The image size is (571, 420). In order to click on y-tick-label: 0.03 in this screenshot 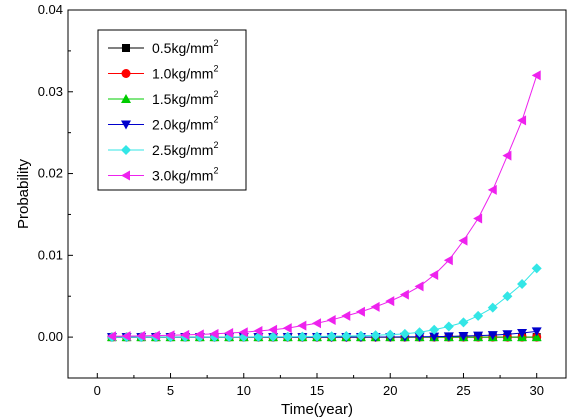, I will do `click(50, 91)`.